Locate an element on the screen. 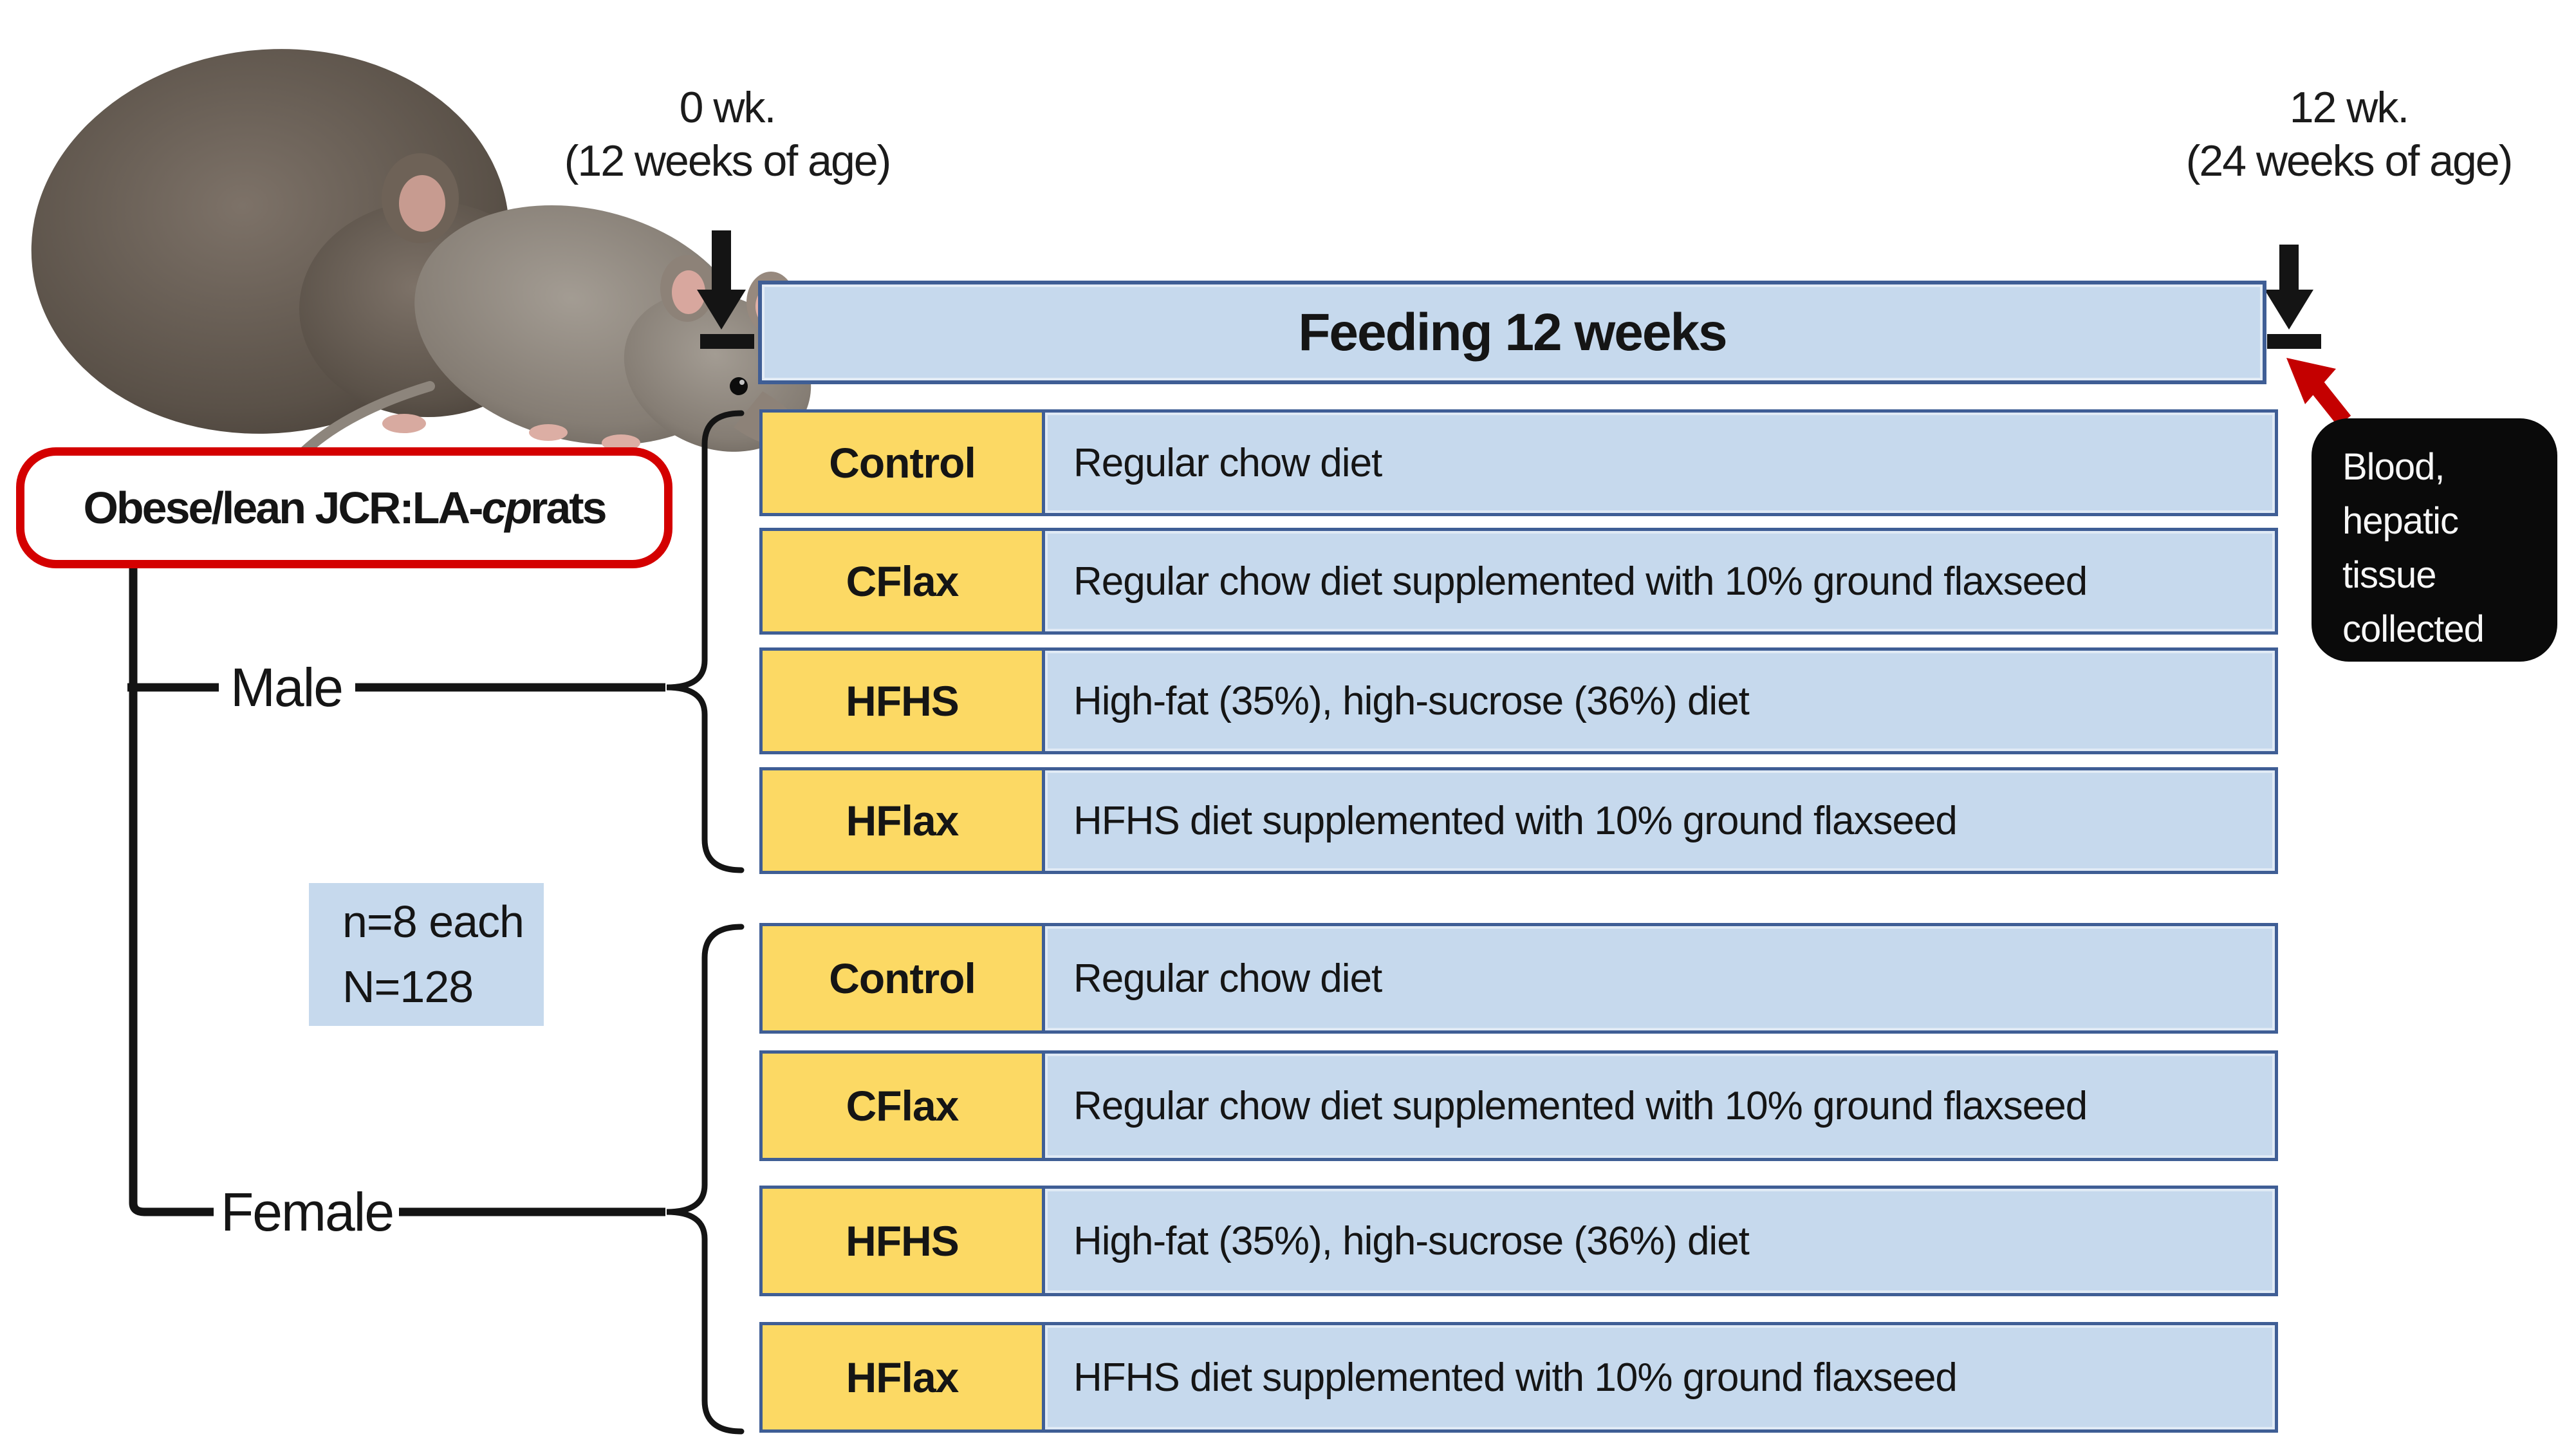 This screenshot has height=1452, width=2576. timeline-end-age: (24 weeks of age) is located at coordinates (2349, 160).